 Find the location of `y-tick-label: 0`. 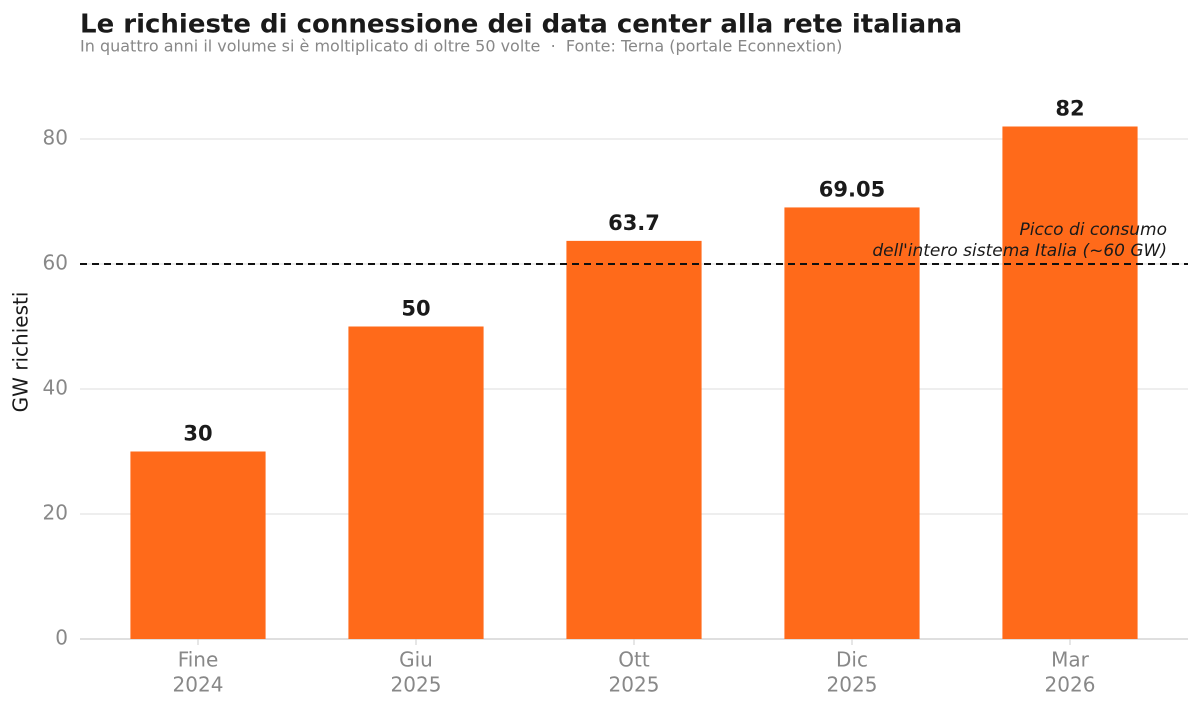

y-tick-label: 0 is located at coordinates (61, 638).